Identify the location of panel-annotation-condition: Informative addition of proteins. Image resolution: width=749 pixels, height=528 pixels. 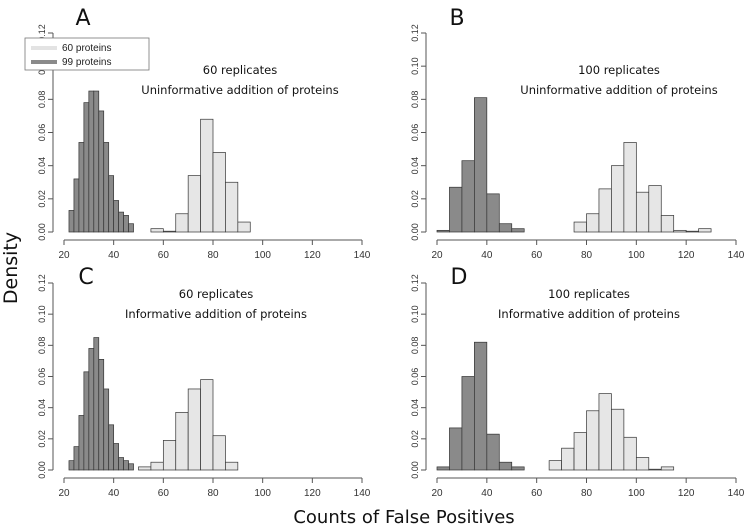
(216, 314).